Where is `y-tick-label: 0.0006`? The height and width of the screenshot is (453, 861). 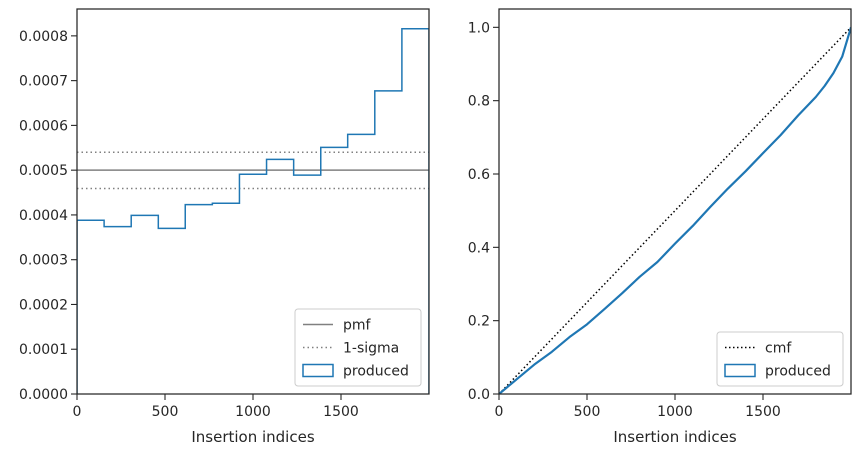
y-tick-label: 0.0006 is located at coordinates (43, 126).